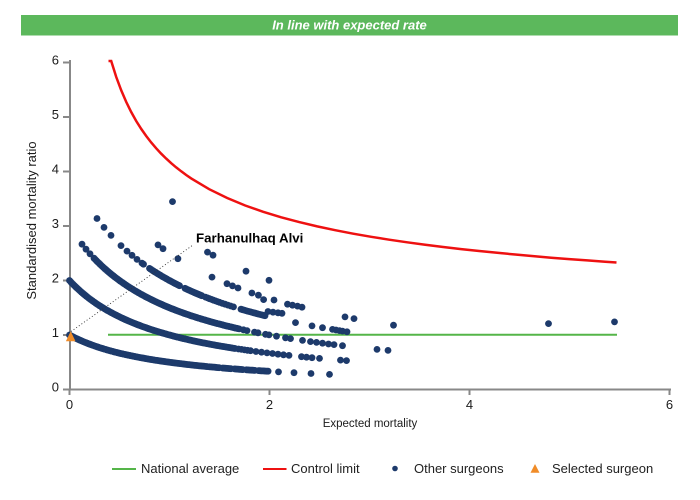 This screenshot has width=700, height=500. Describe the element at coordinates (55, 223) in the screenshot. I see `svg-text: 3` at that location.